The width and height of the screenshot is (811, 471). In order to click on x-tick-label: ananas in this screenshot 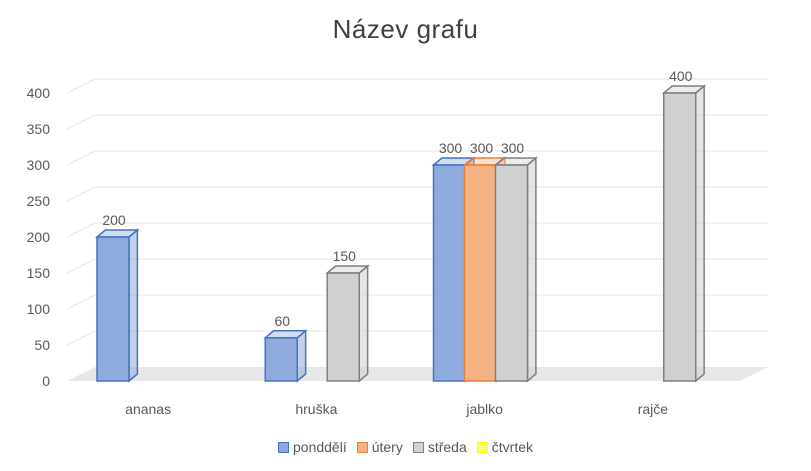, I will do `click(148, 409)`.